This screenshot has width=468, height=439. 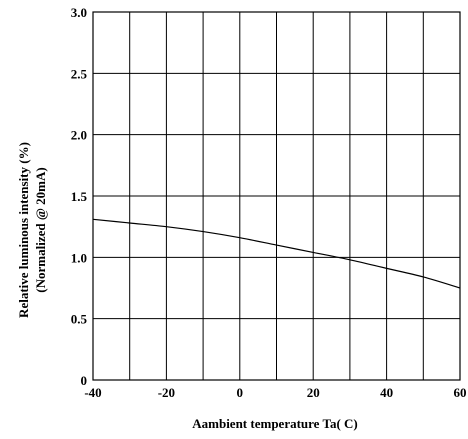 I want to click on y-tick-label: 1.5, so click(x=79, y=196).